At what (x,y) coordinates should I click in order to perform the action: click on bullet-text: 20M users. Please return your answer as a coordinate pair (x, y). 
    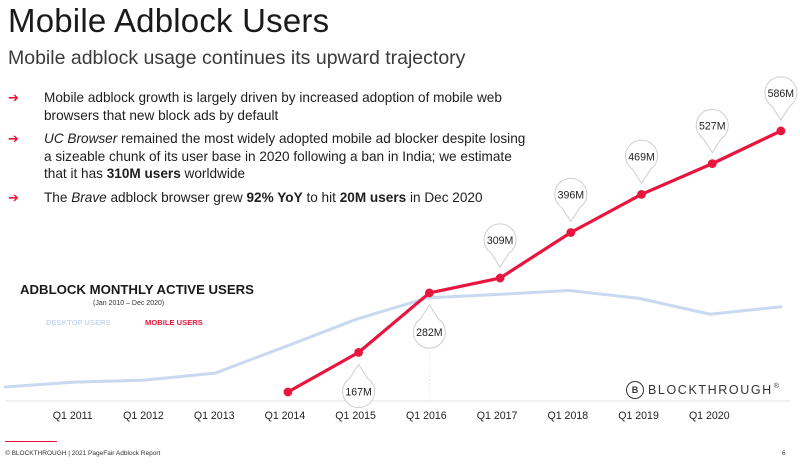
    Looking at the image, I should click on (373, 197).